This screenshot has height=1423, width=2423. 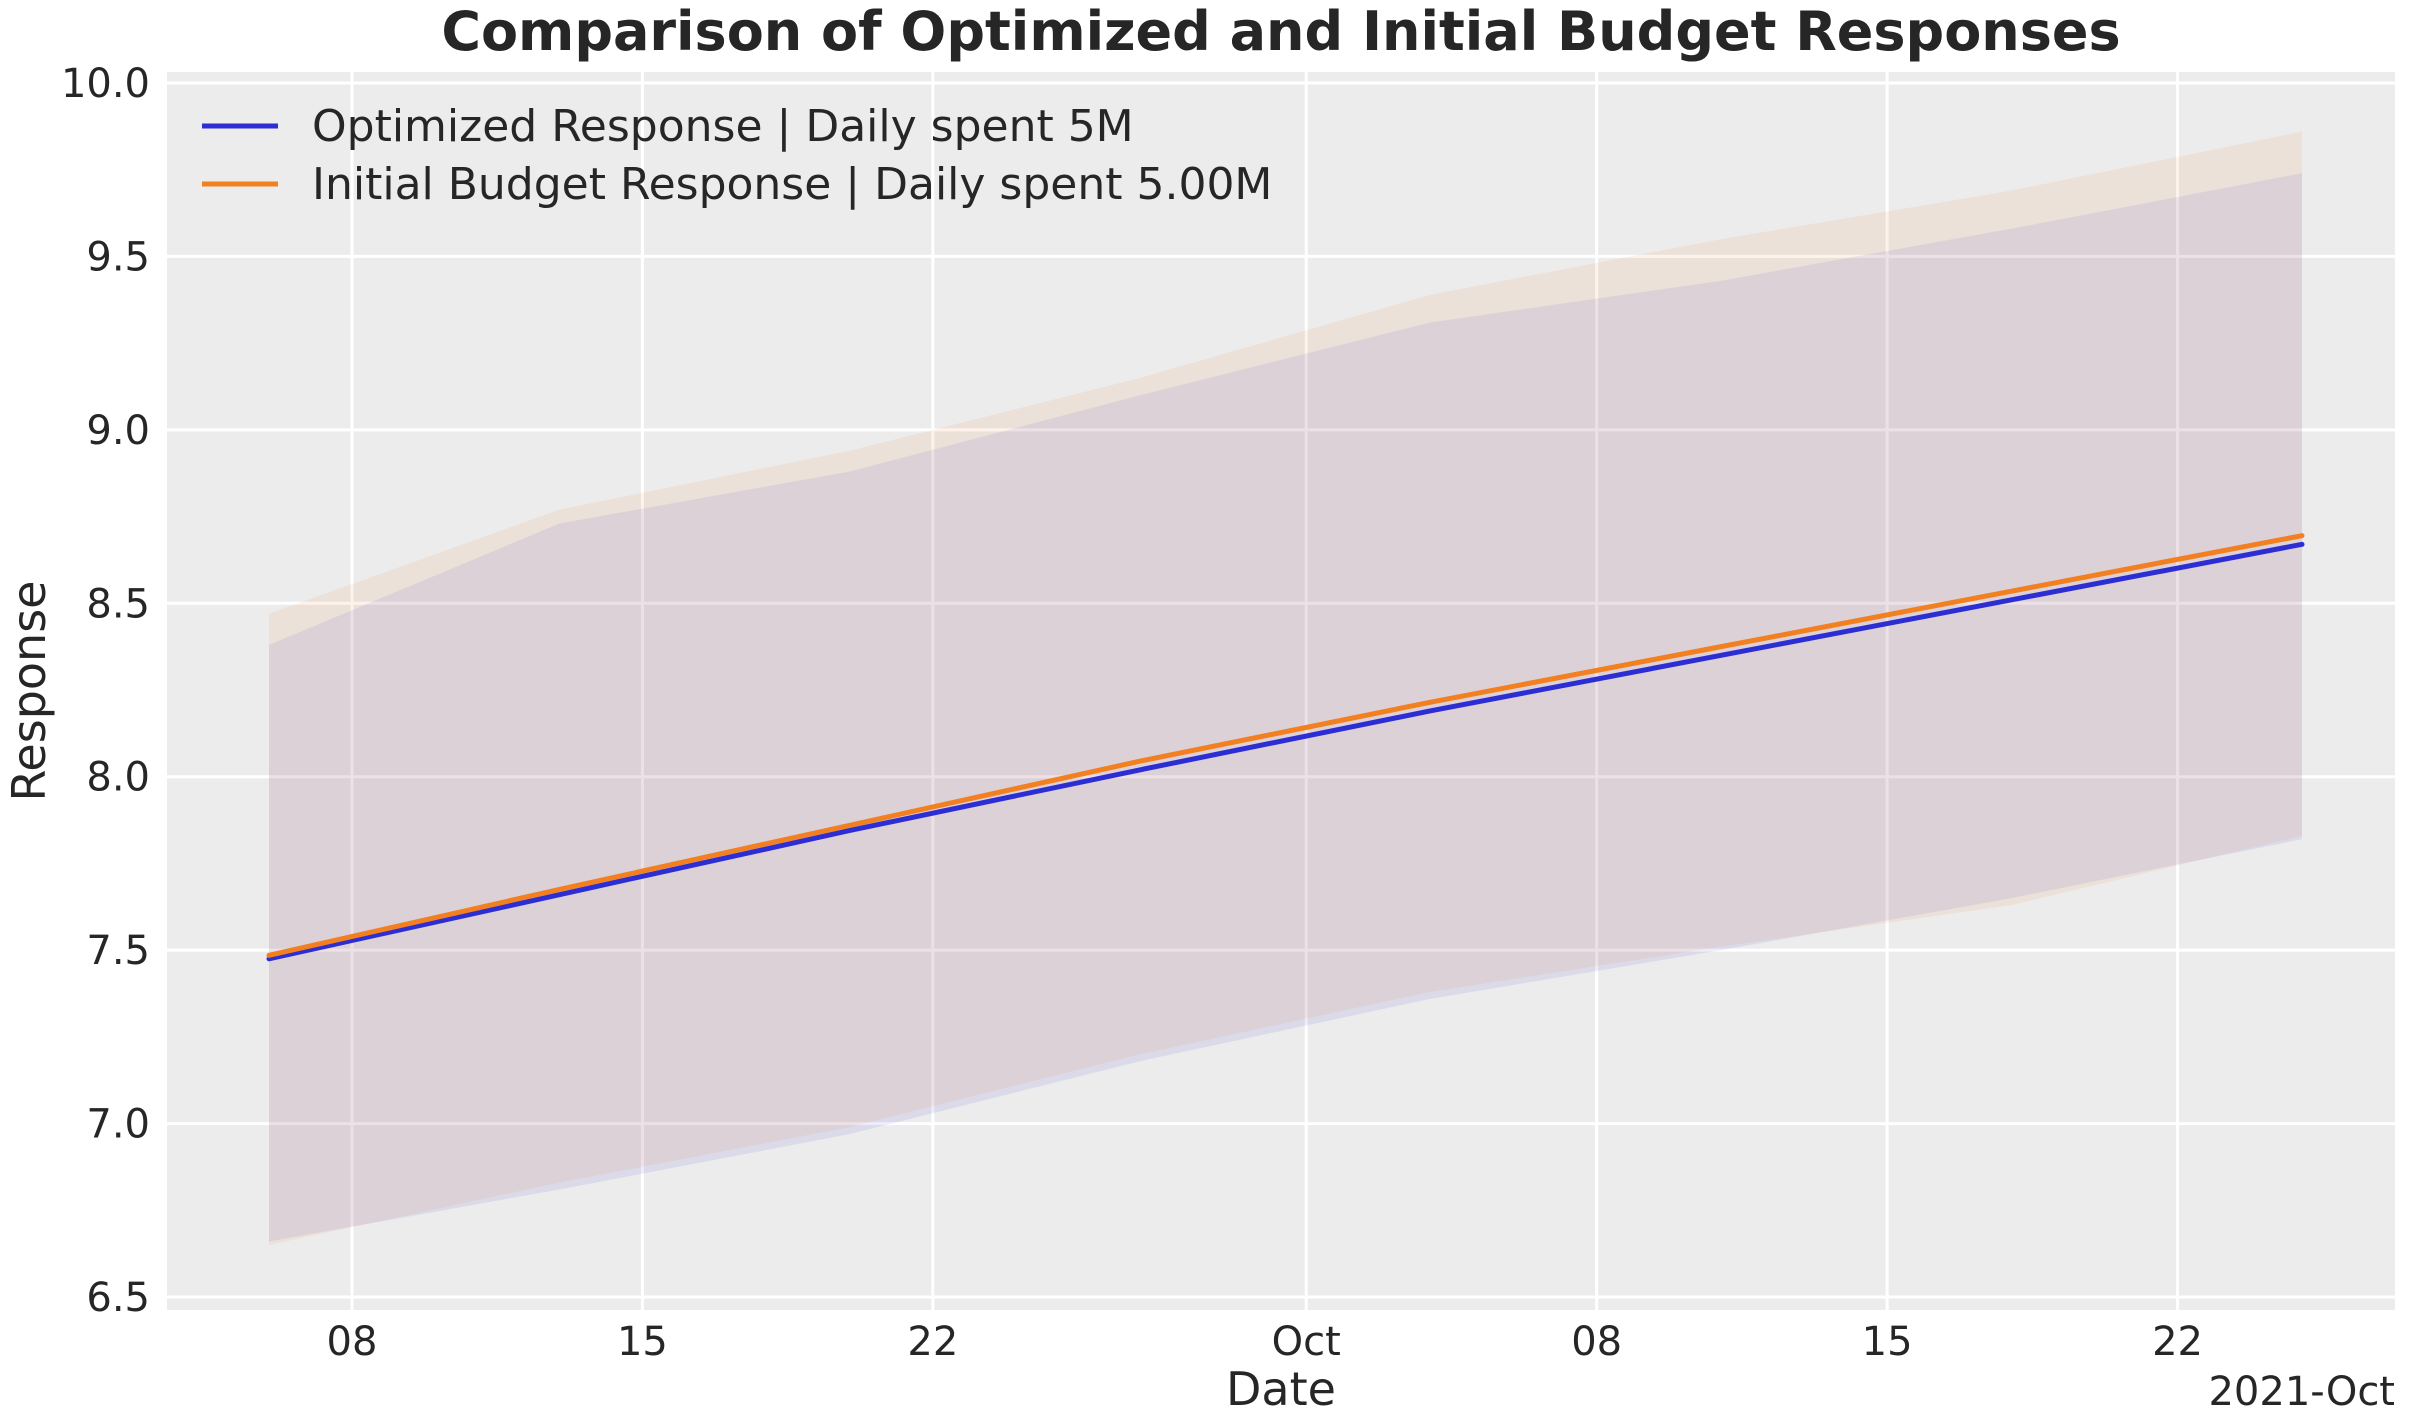 What do you see at coordinates (29, 691) in the screenshot?
I see `y-axis-label: Response` at bounding box center [29, 691].